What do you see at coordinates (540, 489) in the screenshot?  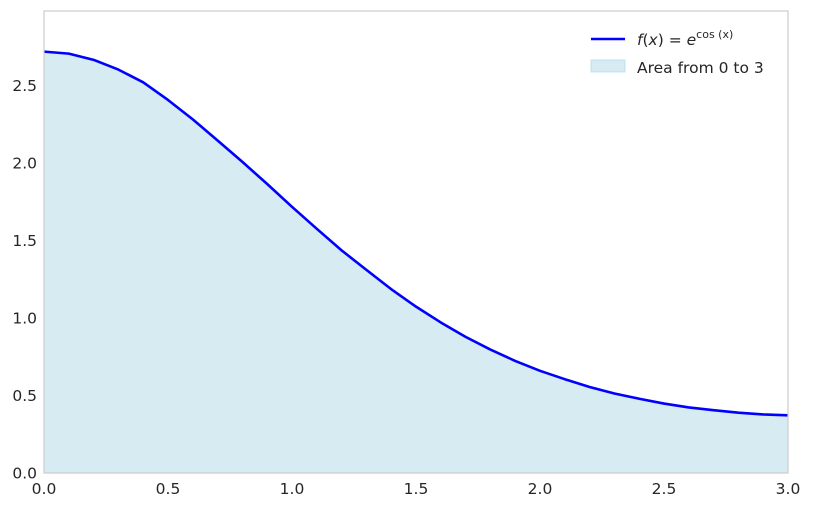 I see `x-tick-label: 2.0` at bounding box center [540, 489].